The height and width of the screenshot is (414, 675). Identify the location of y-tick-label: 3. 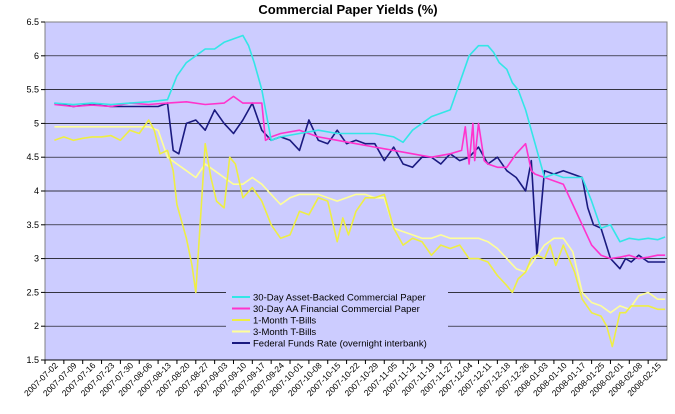
(36, 259).